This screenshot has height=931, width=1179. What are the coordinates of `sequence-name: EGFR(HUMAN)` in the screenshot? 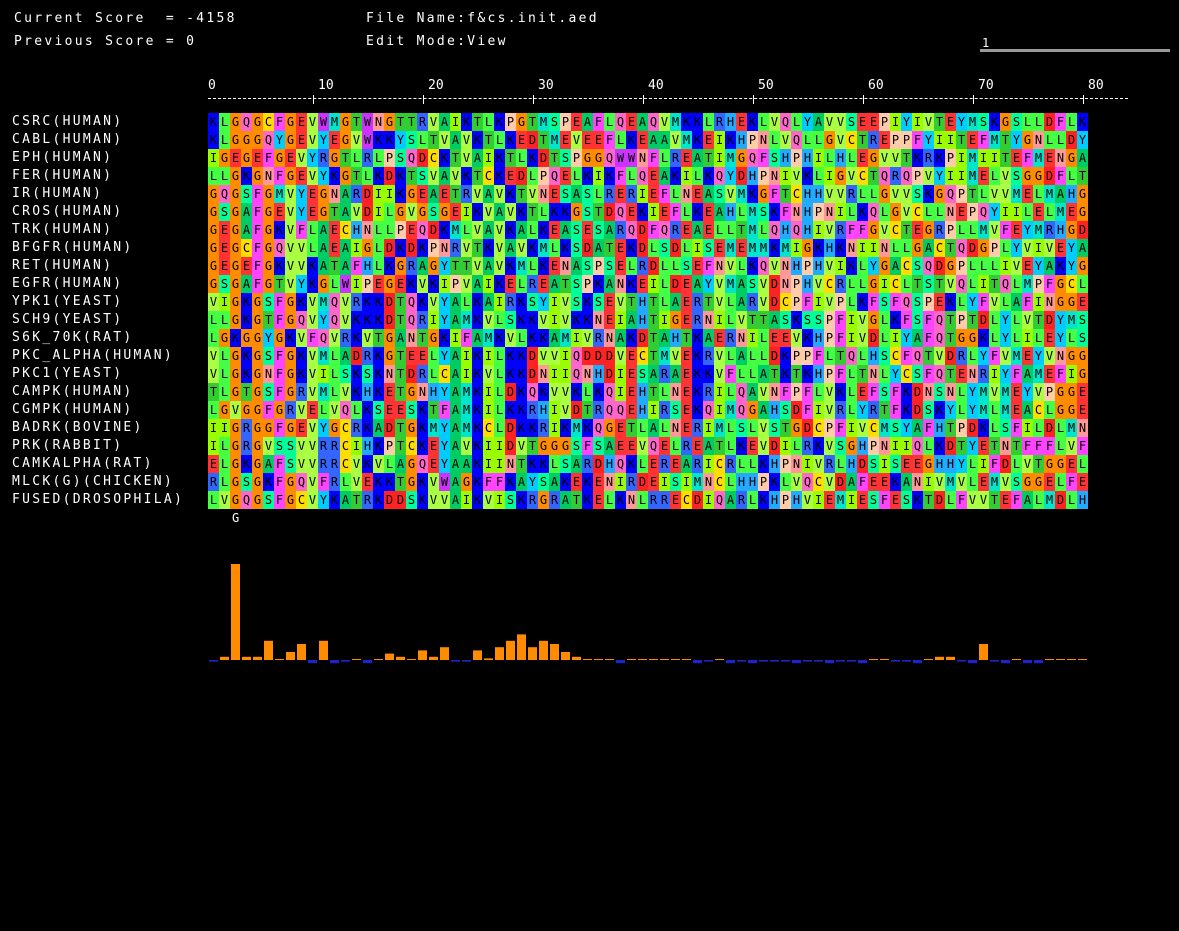 It's located at (68, 283).